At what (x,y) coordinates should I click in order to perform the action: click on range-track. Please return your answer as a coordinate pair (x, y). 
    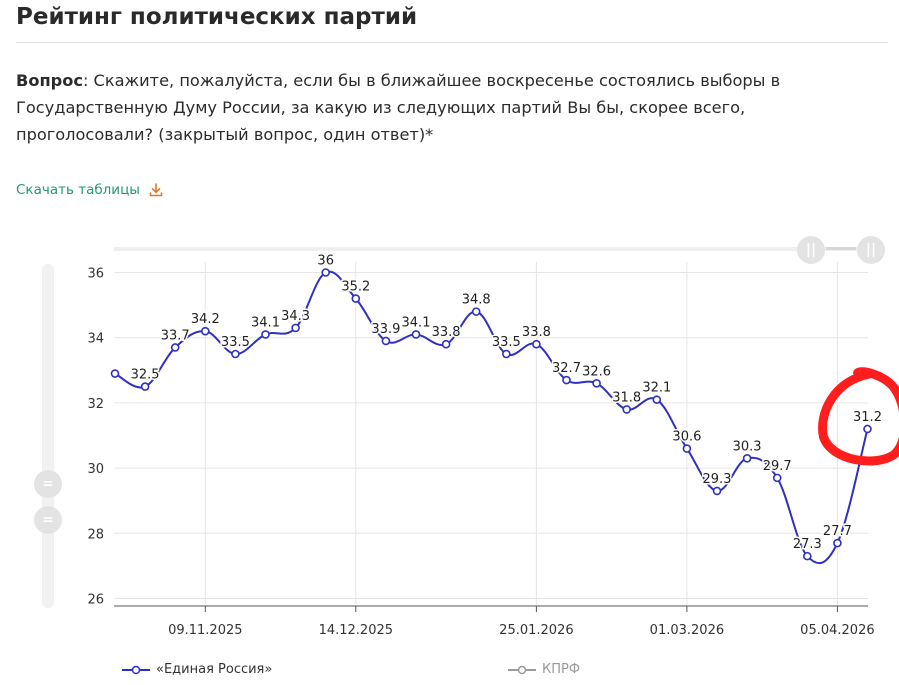
    Looking at the image, I should click on (490, 249).